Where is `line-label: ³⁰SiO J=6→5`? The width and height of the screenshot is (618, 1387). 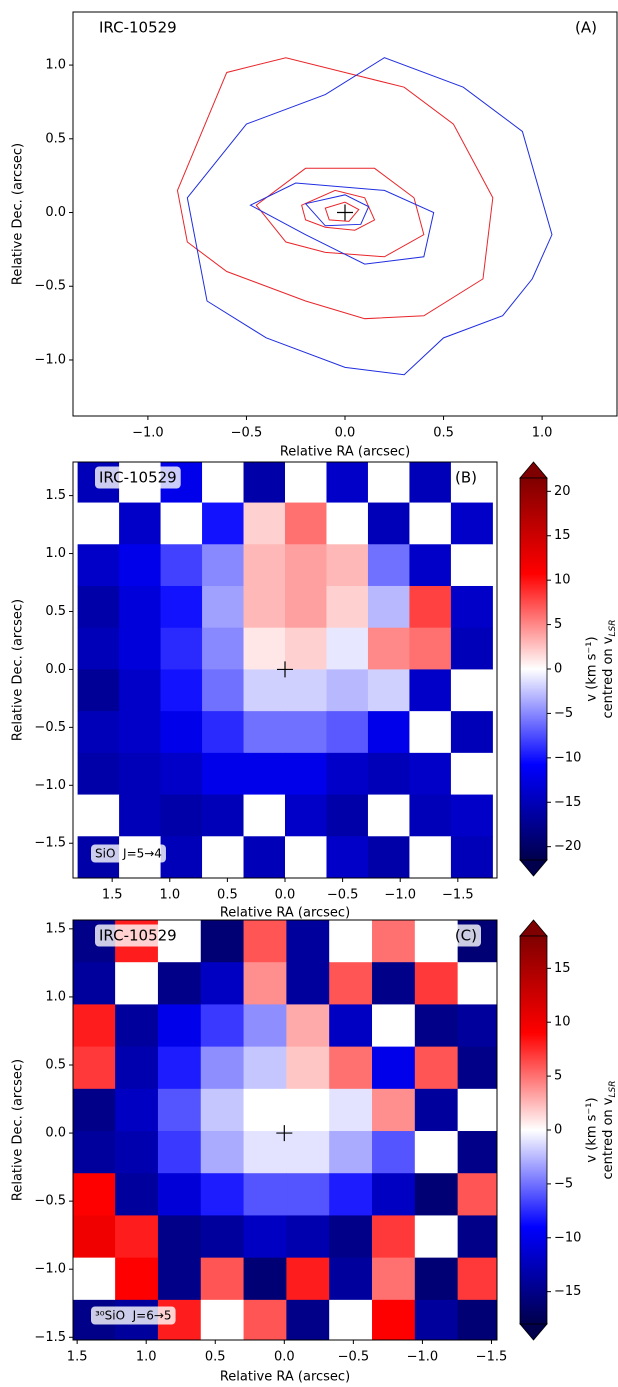 line-label: ³⁰SiO J=6→5 is located at coordinates (133, 1316).